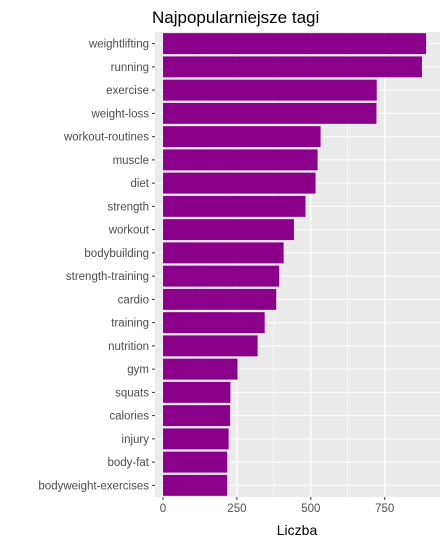 The width and height of the screenshot is (448, 544). I want to click on bar-strength, so click(234, 206).